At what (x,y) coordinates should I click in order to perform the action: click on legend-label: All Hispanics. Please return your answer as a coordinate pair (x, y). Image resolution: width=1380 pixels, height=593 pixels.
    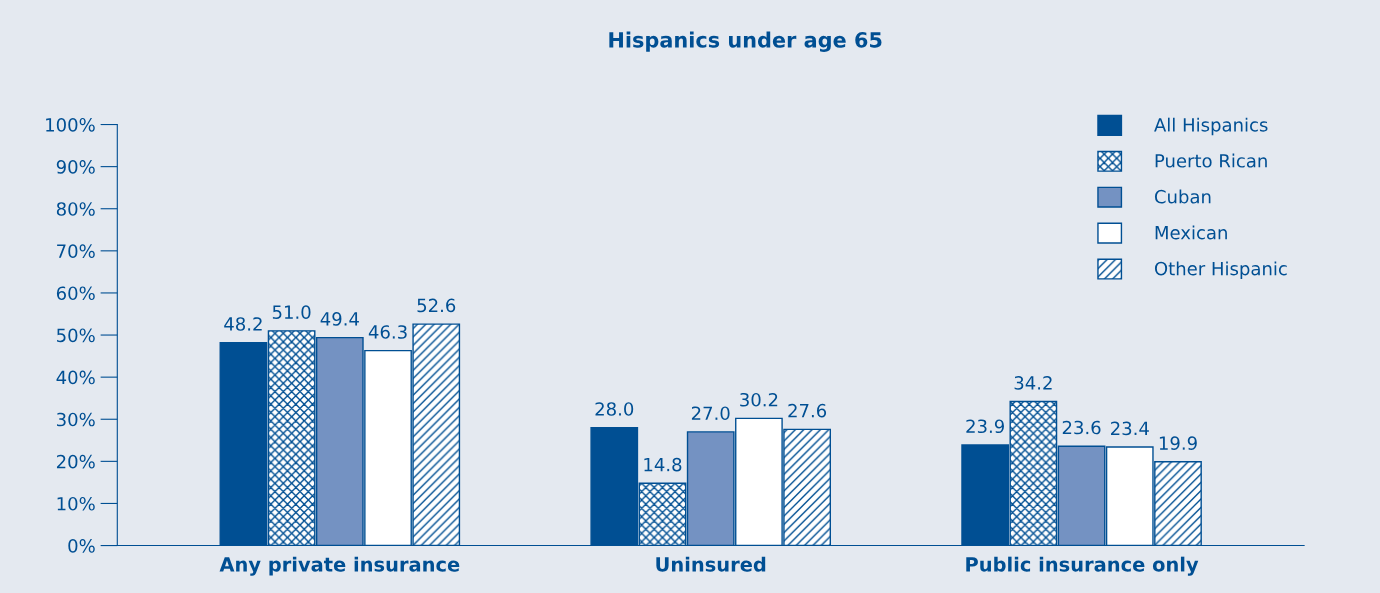
    Looking at the image, I should click on (1211, 126).